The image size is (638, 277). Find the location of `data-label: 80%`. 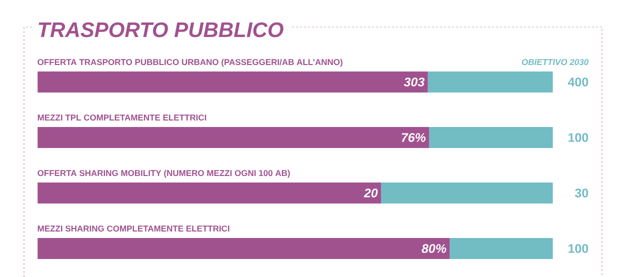

data-label: 80% is located at coordinates (434, 248).